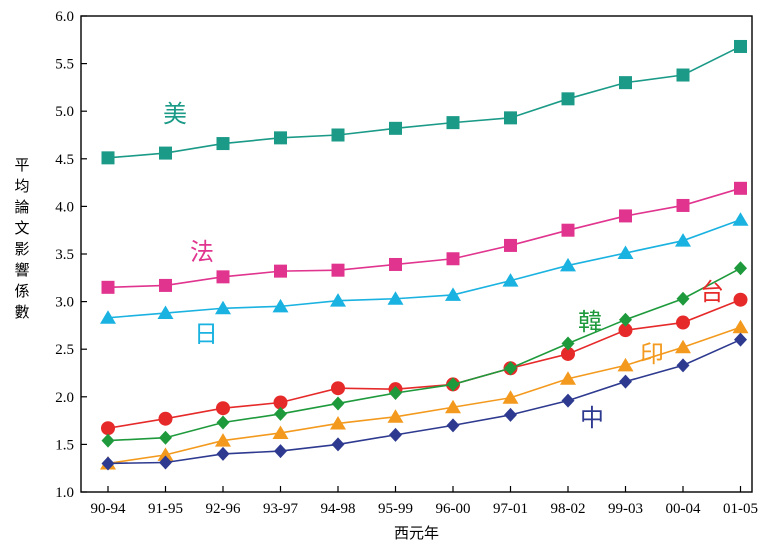 The width and height of the screenshot is (771, 545). What do you see at coordinates (64, 17) in the screenshot?
I see `y-tick-label: 6.0` at bounding box center [64, 17].